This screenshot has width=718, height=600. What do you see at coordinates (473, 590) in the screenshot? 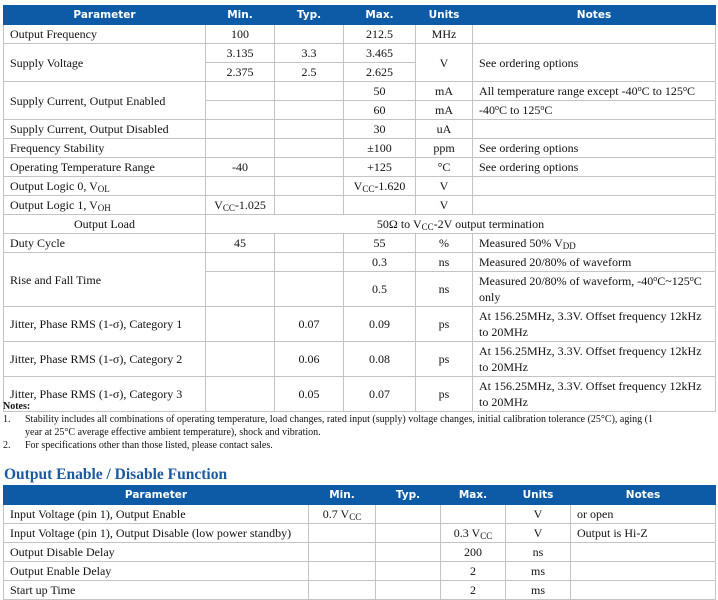
I see `cell-text: 2` at bounding box center [473, 590].